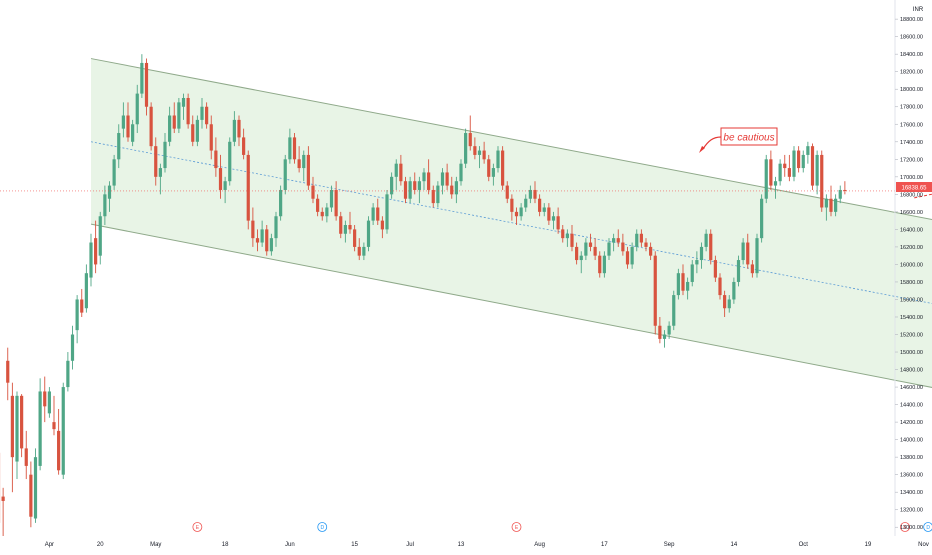 This screenshot has height=555, width=932. Describe the element at coordinates (290, 545) in the screenshot. I see `time-tick-label: Jun` at that location.